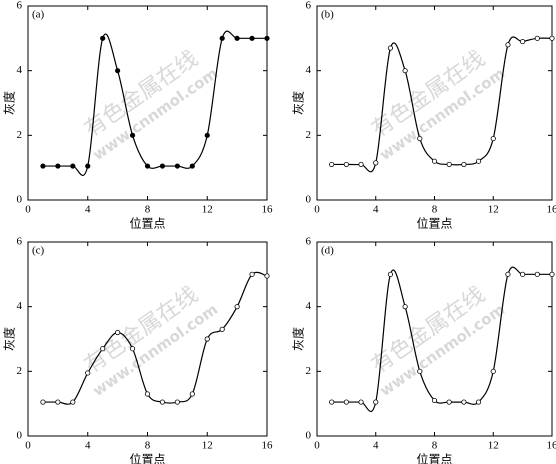 The image size is (556, 464). Describe the element at coordinates (327, 251) in the screenshot. I see `panel-label: (d)` at that location.